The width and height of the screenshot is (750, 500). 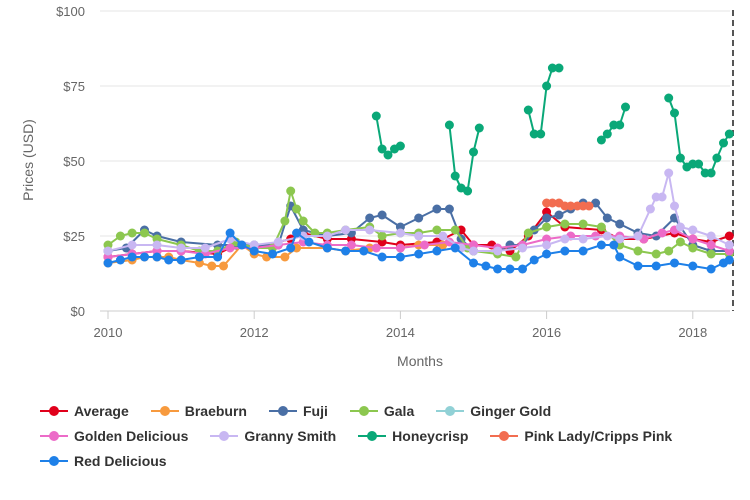 I want to click on legend-item-gala: Gala, so click(x=381, y=411).